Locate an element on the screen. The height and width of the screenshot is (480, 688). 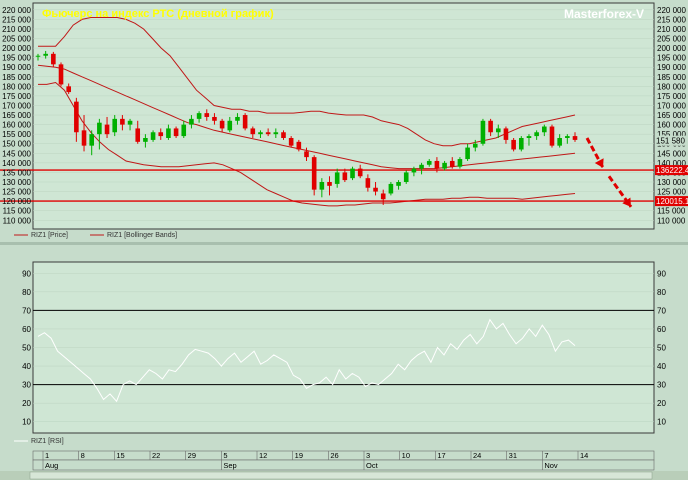
date-tick-label: 3 is located at coordinates (368, 455).